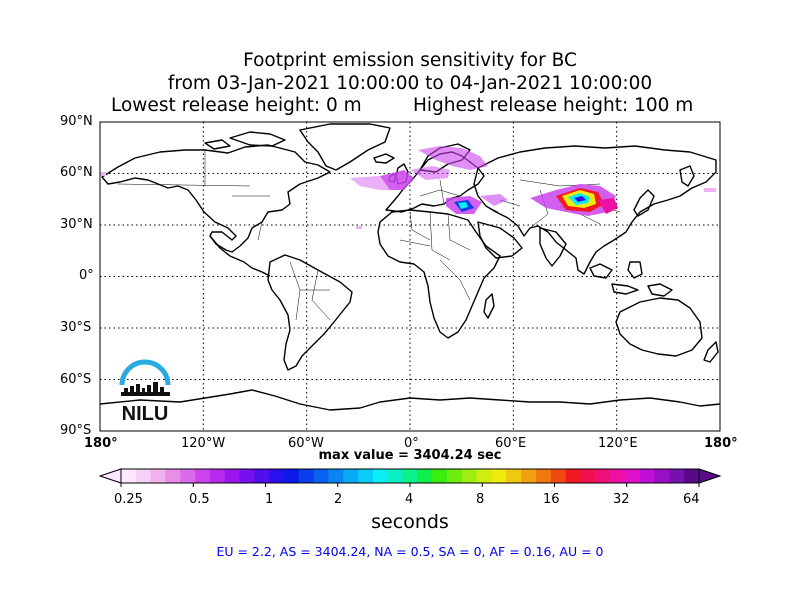 The image size is (800, 600). I want to click on arctic-islands-coast, so click(245, 140).